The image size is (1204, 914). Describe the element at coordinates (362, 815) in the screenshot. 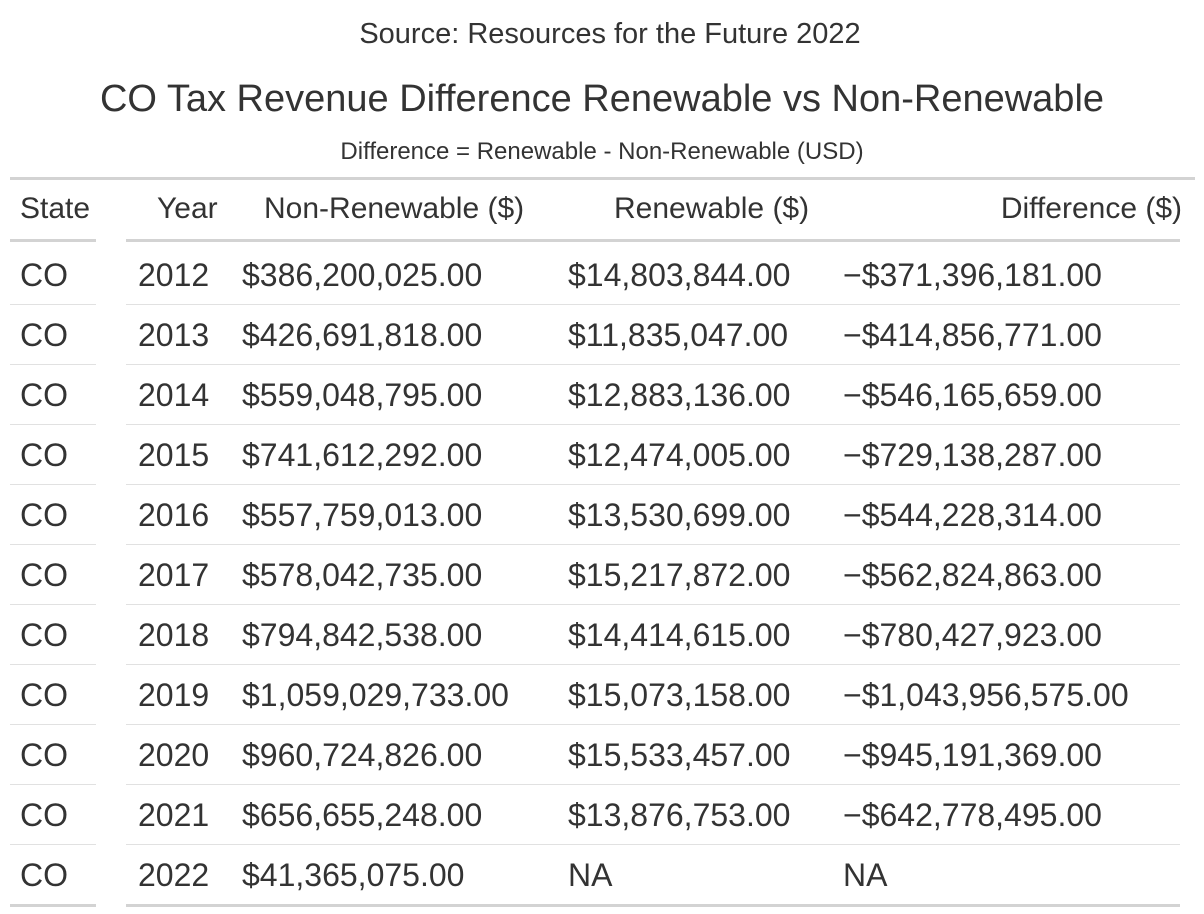

I see `cell-non-renewable: $656,655,248.00` at that location.